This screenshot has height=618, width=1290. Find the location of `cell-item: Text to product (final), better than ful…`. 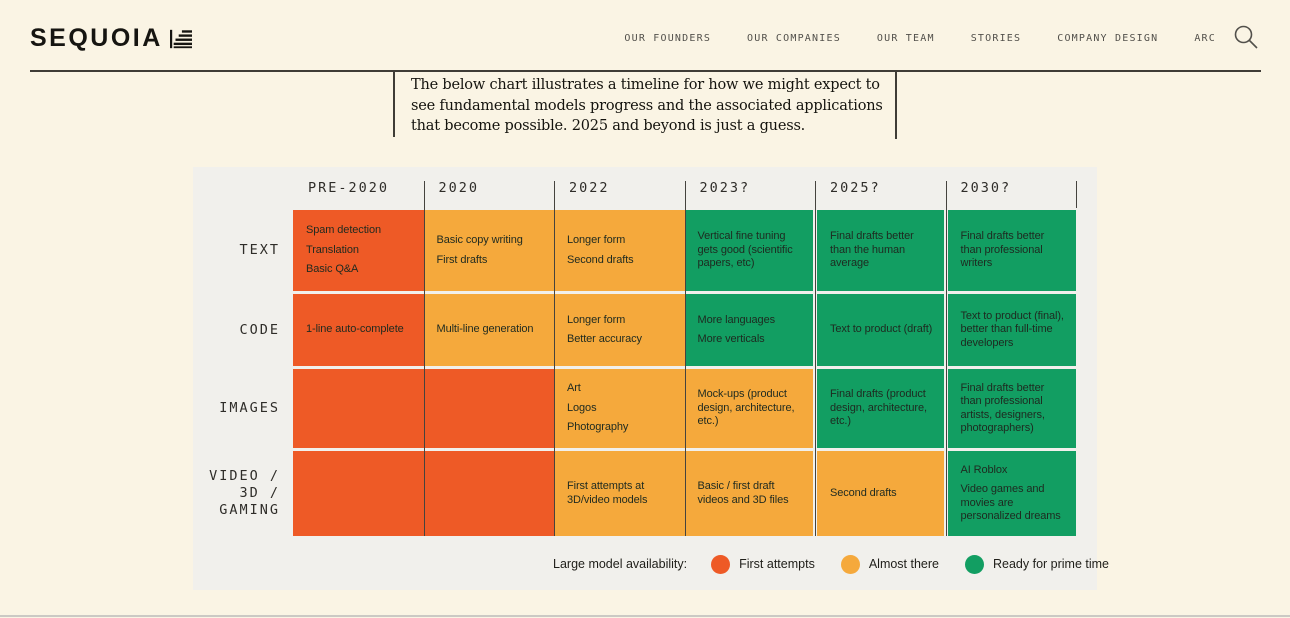

cell-item: Text to product (final), better than ful… is located at coordinates (1012, 329).